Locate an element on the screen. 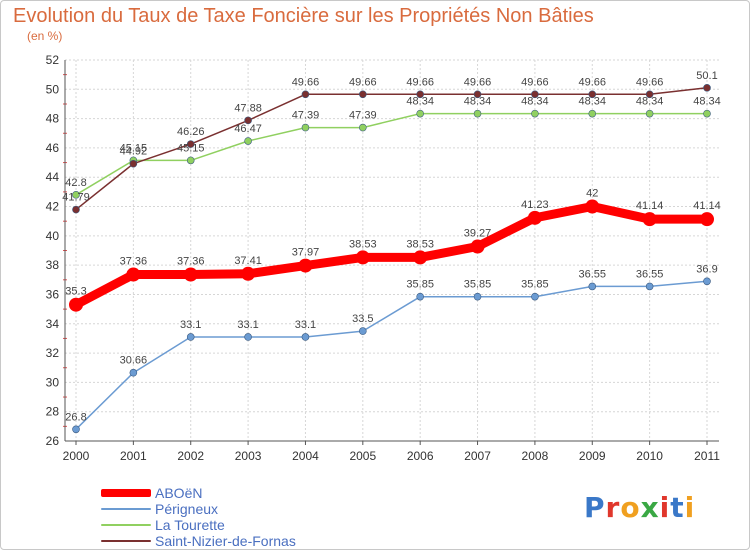 This screenshot has width=750, height=550. y-tick-label-40: 40 is located at coordinates (53, 236).